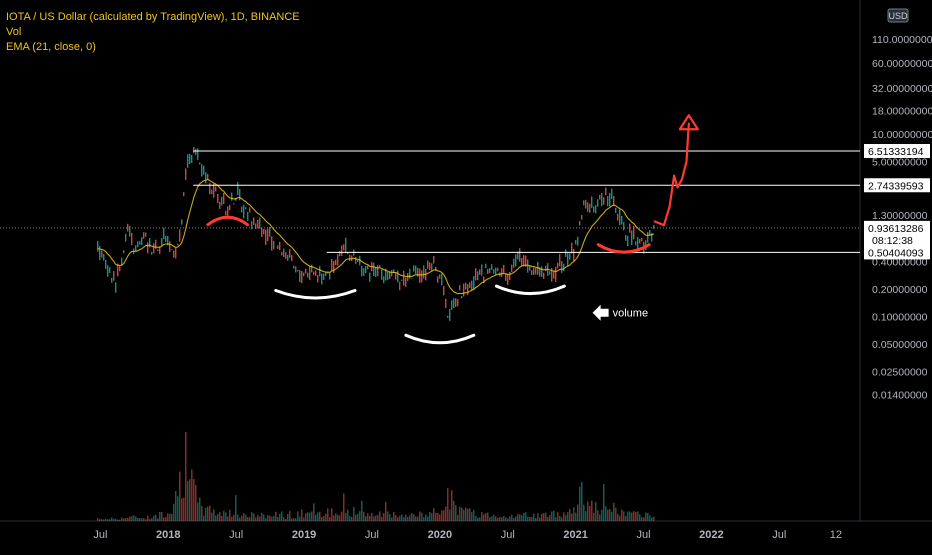  Describe the element at coordinates (14, 32) in the screenshot. I see `volume-indicator-label: Vol` at that location.